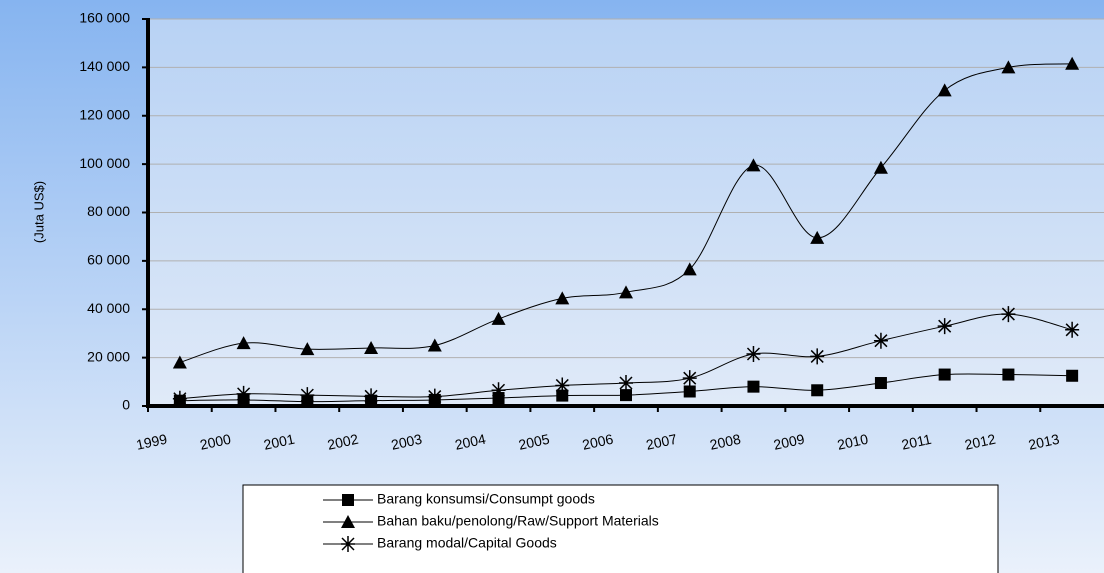  I want to click on x-tick-label: 2001, so click(279, 442).